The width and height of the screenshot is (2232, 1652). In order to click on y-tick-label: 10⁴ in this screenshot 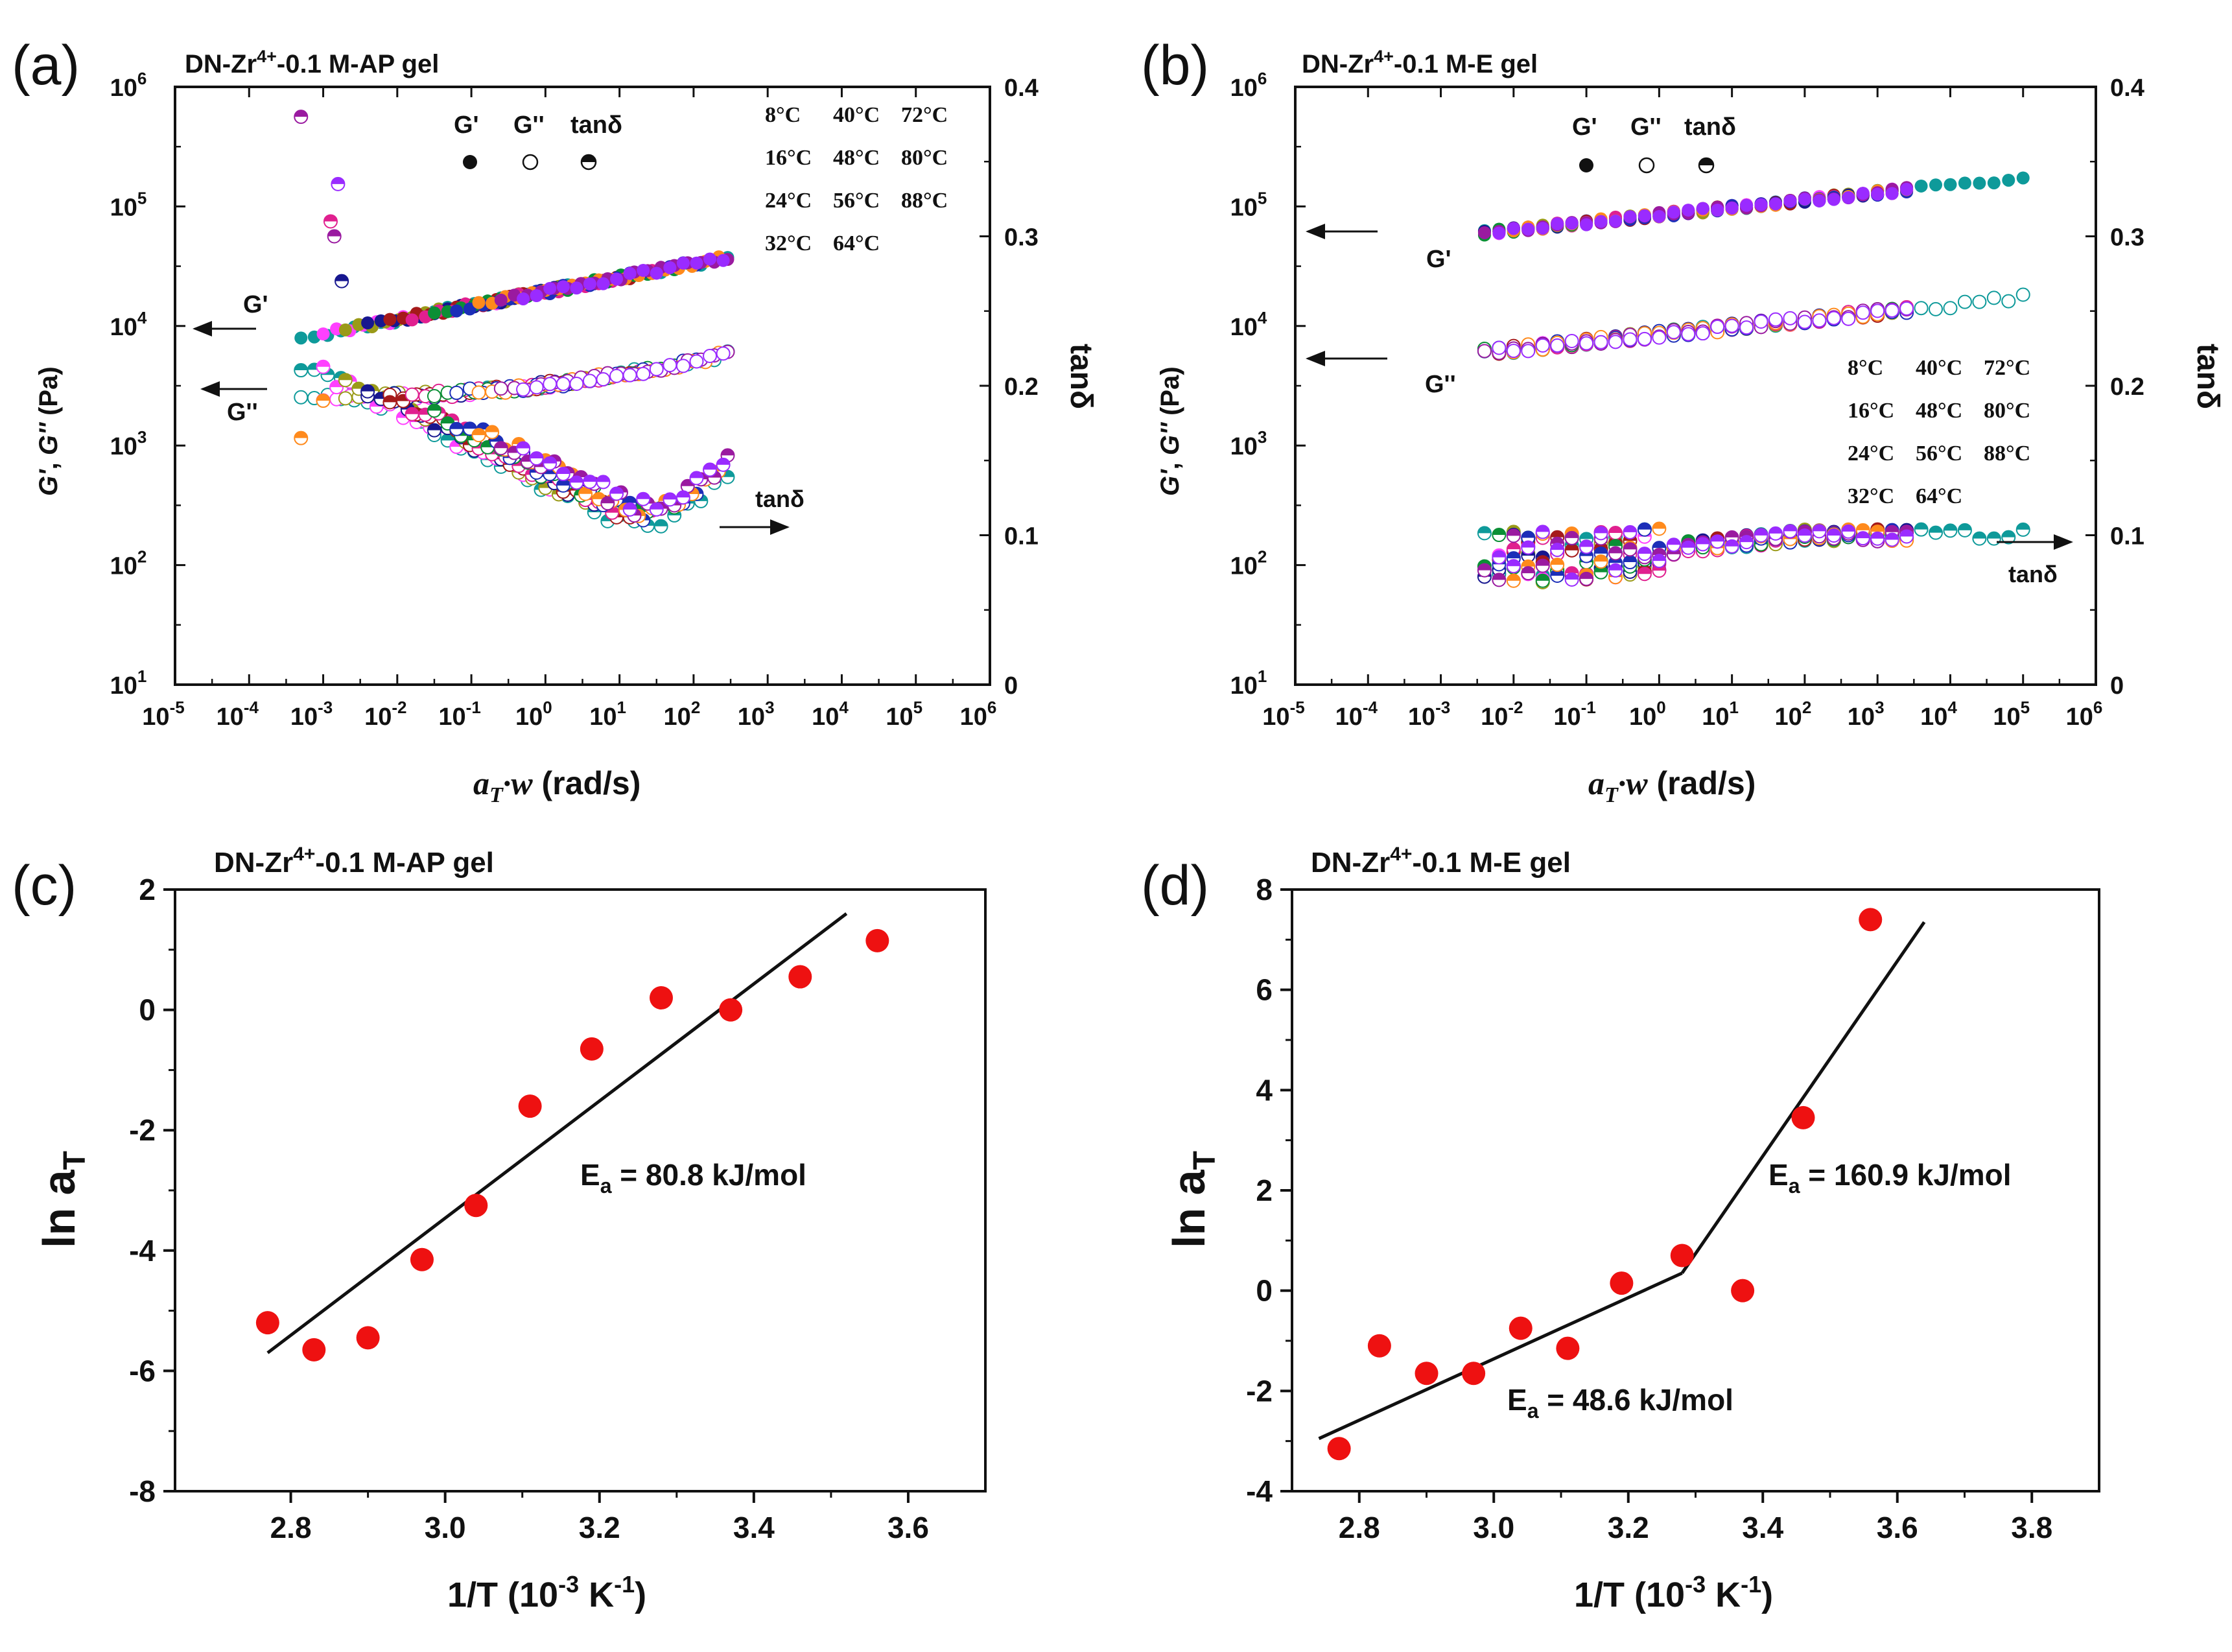, I will do `click(128, 325)`.